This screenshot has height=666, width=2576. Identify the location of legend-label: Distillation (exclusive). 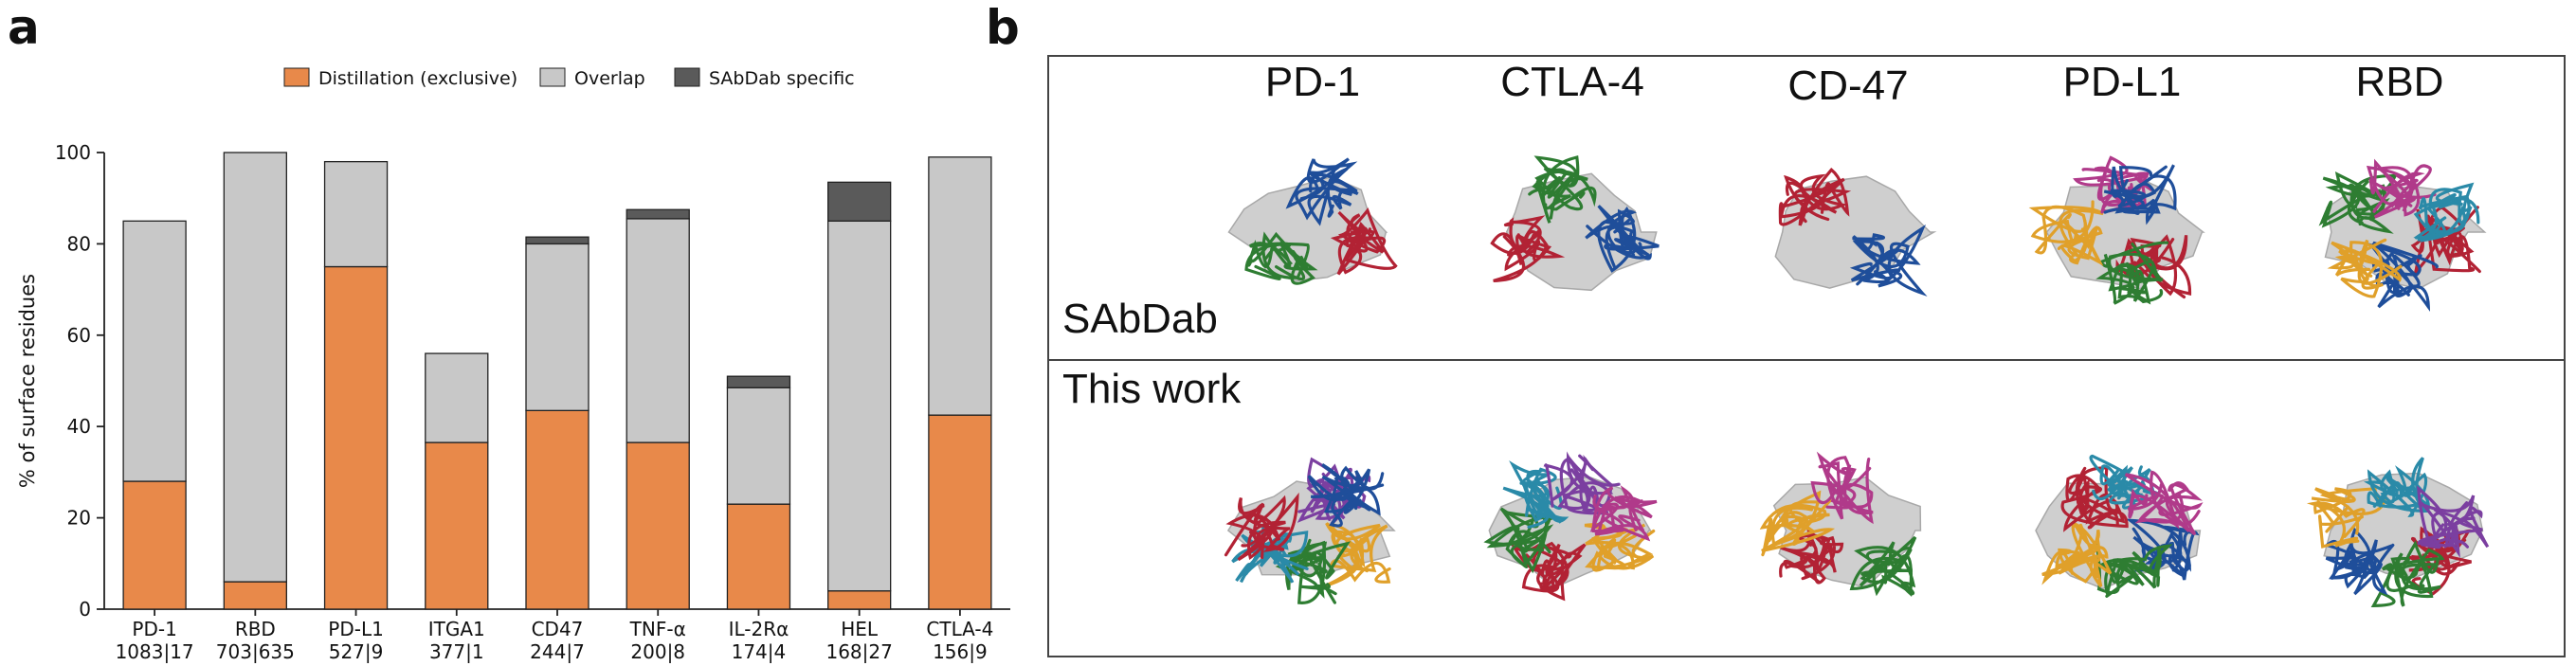
(417, 78).